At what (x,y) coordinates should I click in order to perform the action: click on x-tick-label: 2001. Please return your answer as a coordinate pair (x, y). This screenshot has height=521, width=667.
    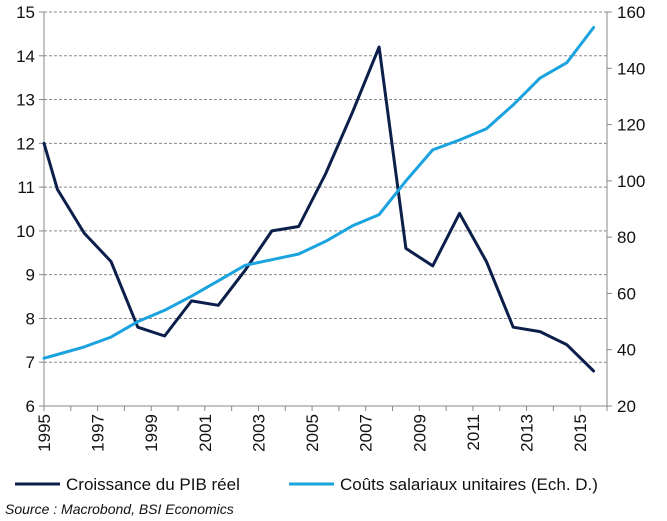
    Looking at the image, I should click on (205, 433).